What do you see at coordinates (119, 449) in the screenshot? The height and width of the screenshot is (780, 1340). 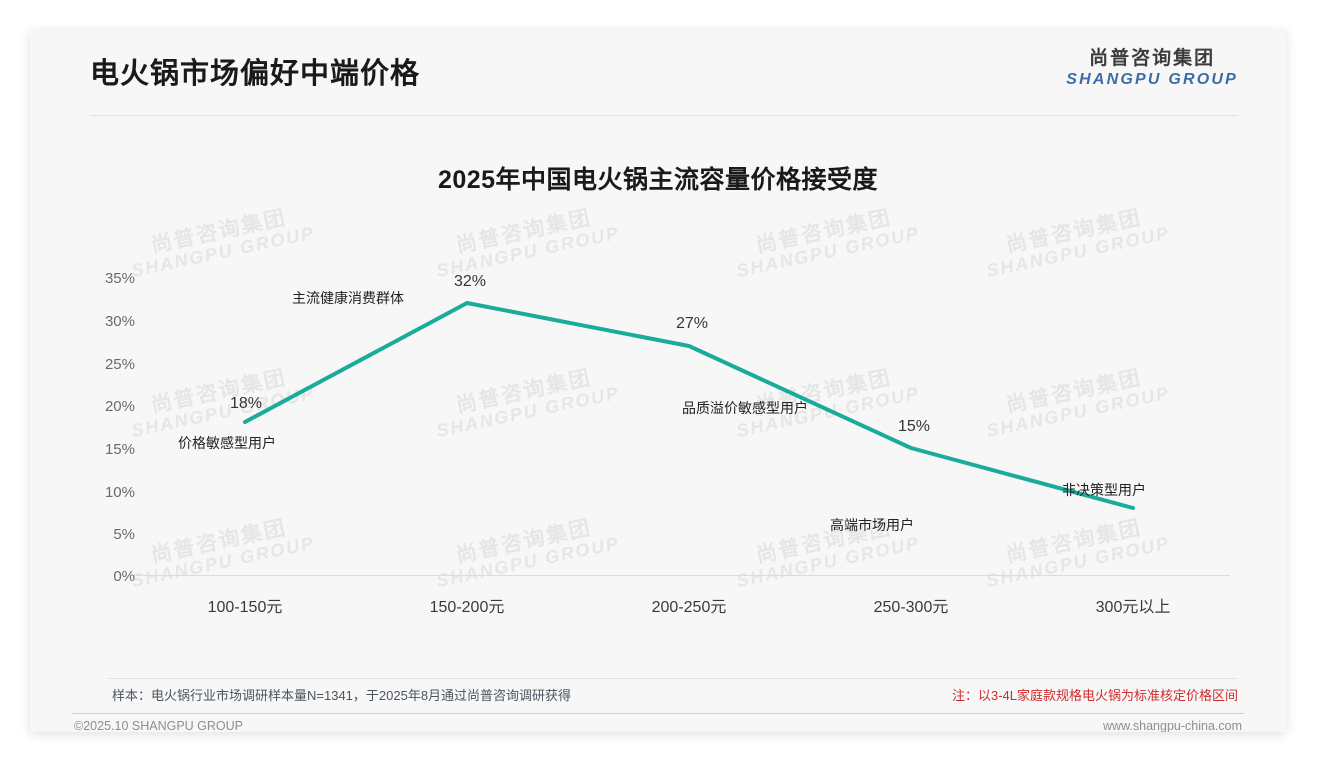 I see `y-axis-tick: 15%` at bounding box center [119, 449].